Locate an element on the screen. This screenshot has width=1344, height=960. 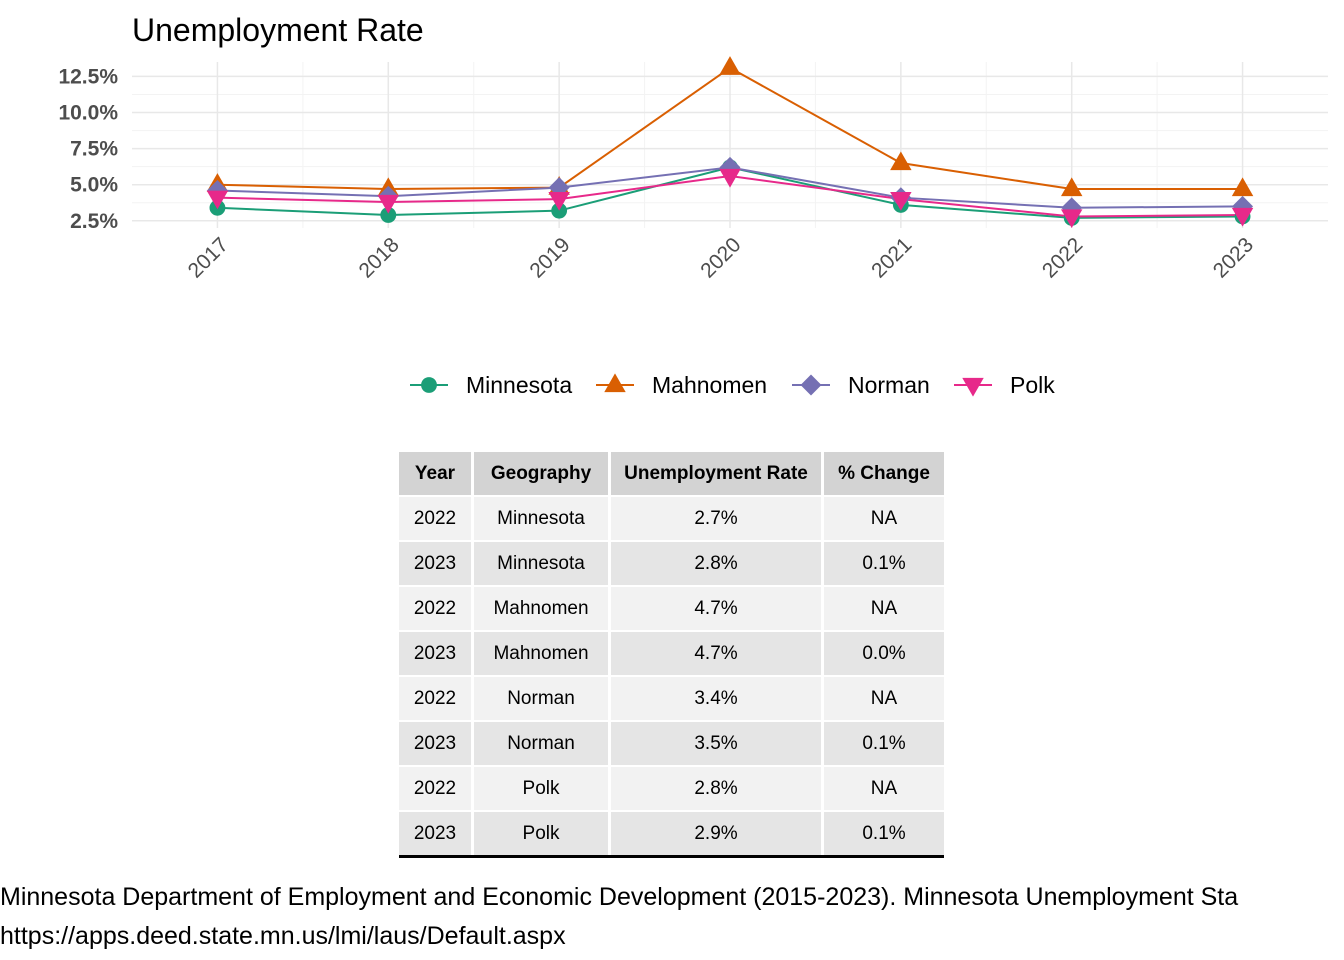
table-cell: 0.0% is located at coordinates (884, 654).